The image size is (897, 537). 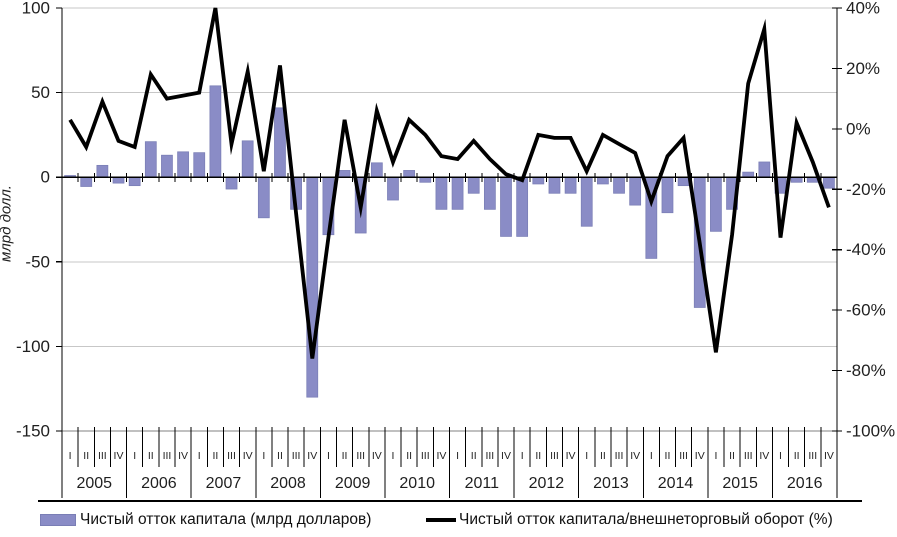 What do you see at coordinates (441, 520) in the screenshot?
I see `line-series-swatch` at bounding box center [441, 520].